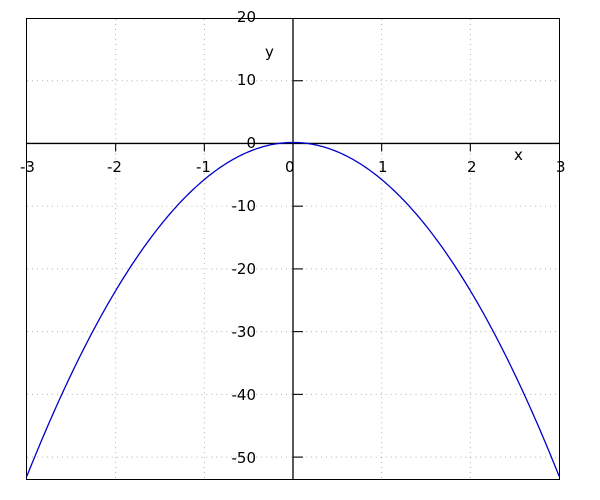  I want to click on y-tick-label-minus40: -40, so click(244, 395).